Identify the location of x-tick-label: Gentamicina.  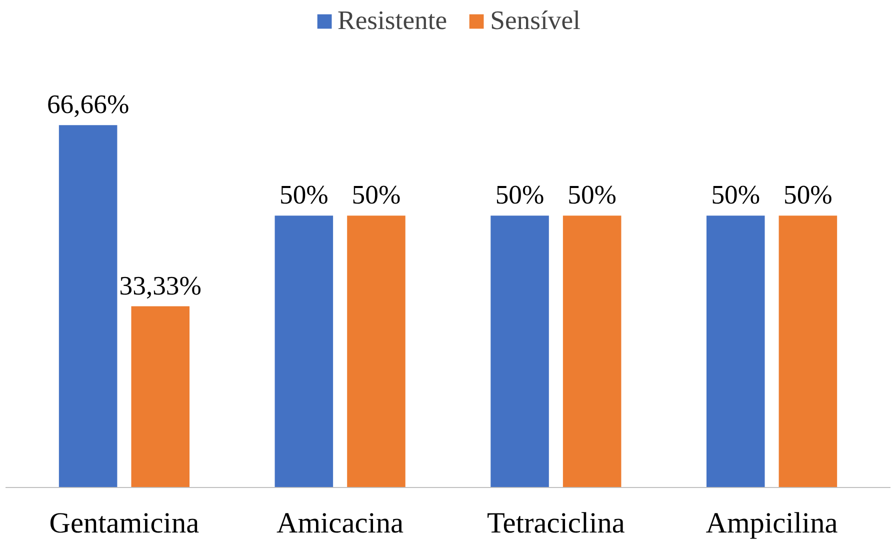
(124, 524).